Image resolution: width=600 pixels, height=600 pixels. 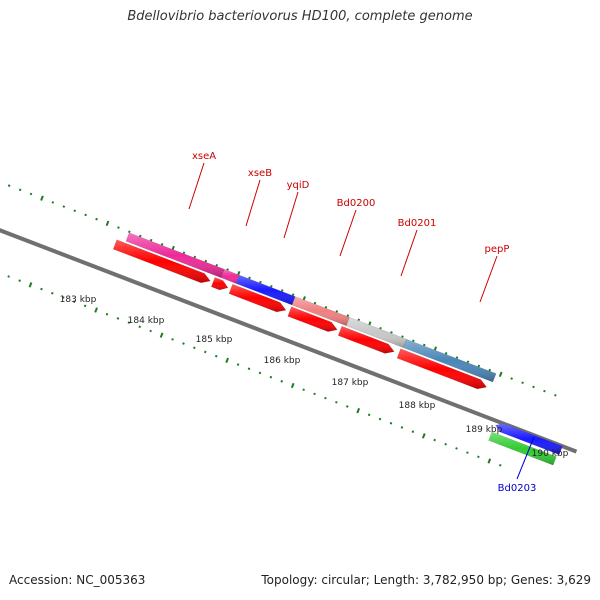 What do you see at coordinates (356, 203) in the screenshot?
I see `gene-label-bd0200: Bd0200` at bounding box center [356, 203].